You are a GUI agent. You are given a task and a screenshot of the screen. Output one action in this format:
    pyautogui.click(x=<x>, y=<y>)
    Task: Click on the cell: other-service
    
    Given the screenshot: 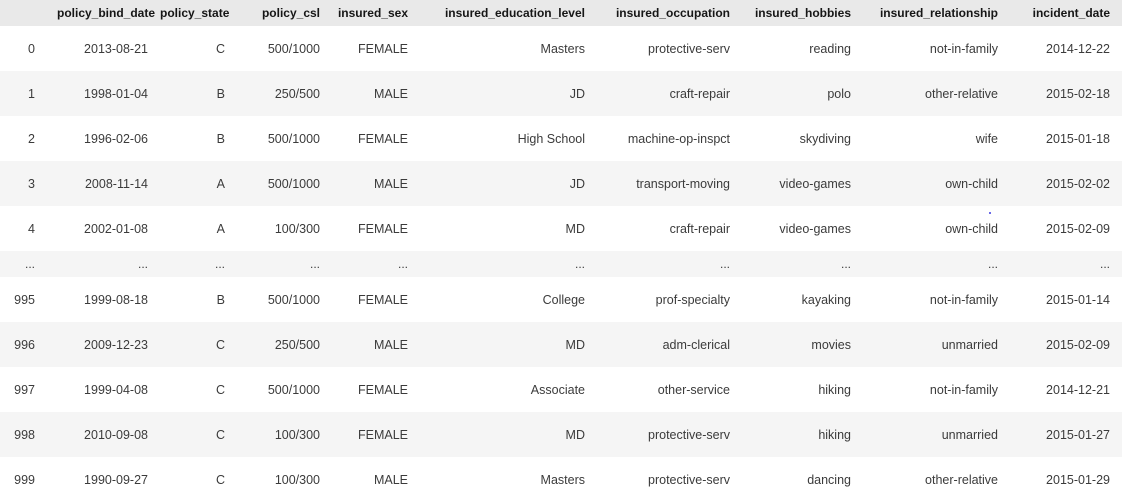 What is the action you would take?
    pyautogui.click(x=693, y=389)
    